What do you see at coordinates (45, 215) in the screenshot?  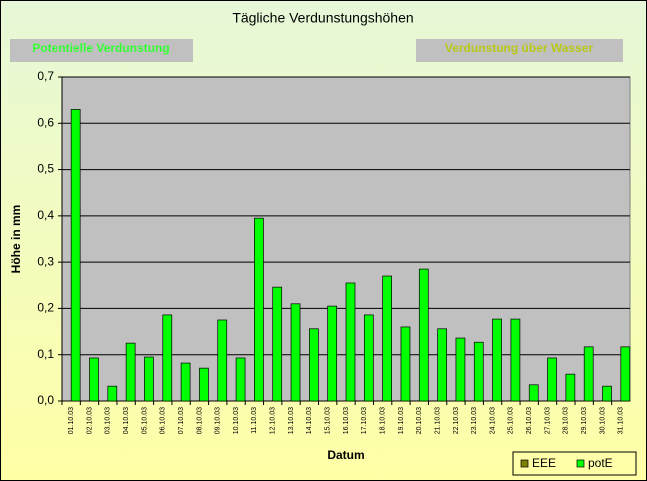 I see `y-tick-label: 0,4` at bounding box center [45, 215].